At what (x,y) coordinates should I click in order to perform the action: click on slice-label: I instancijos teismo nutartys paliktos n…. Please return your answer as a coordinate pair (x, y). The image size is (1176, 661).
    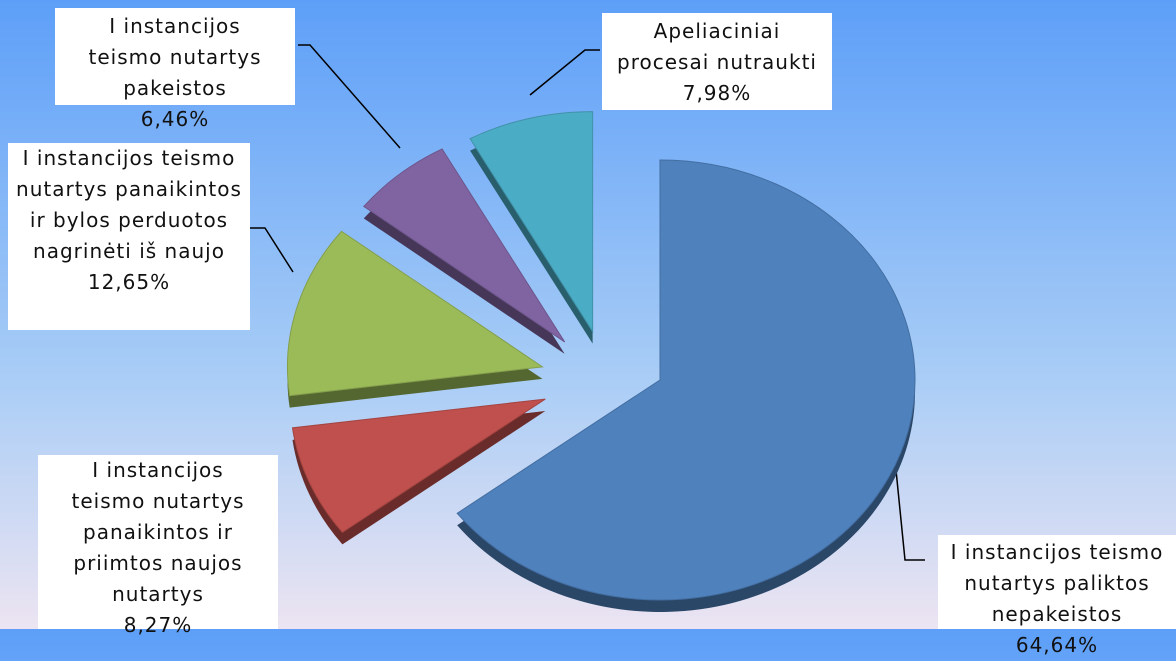
    Looking at the image, I should click on (1057, 596).